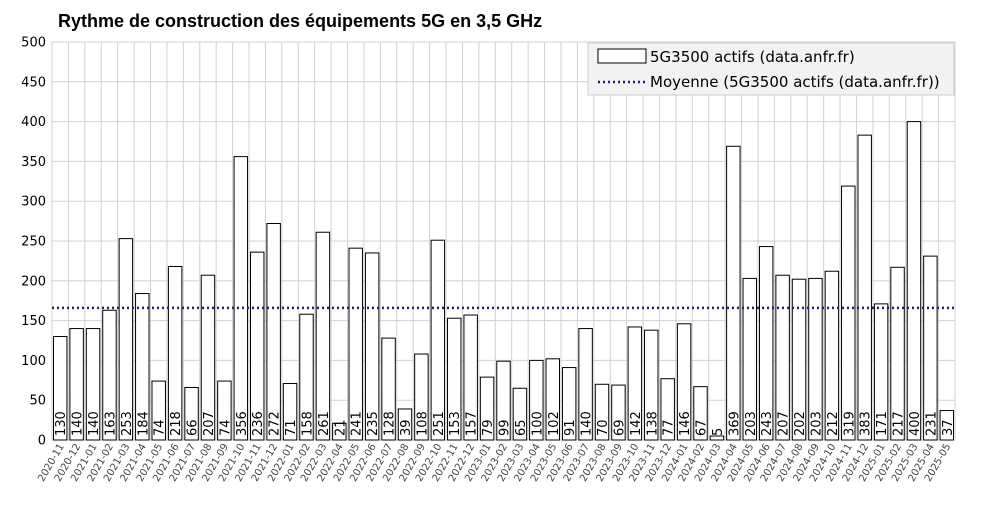 Image resolution: width=985 pixels, height=508 pixels. I want to click on bar-value-label: 241, so click(357, 423).